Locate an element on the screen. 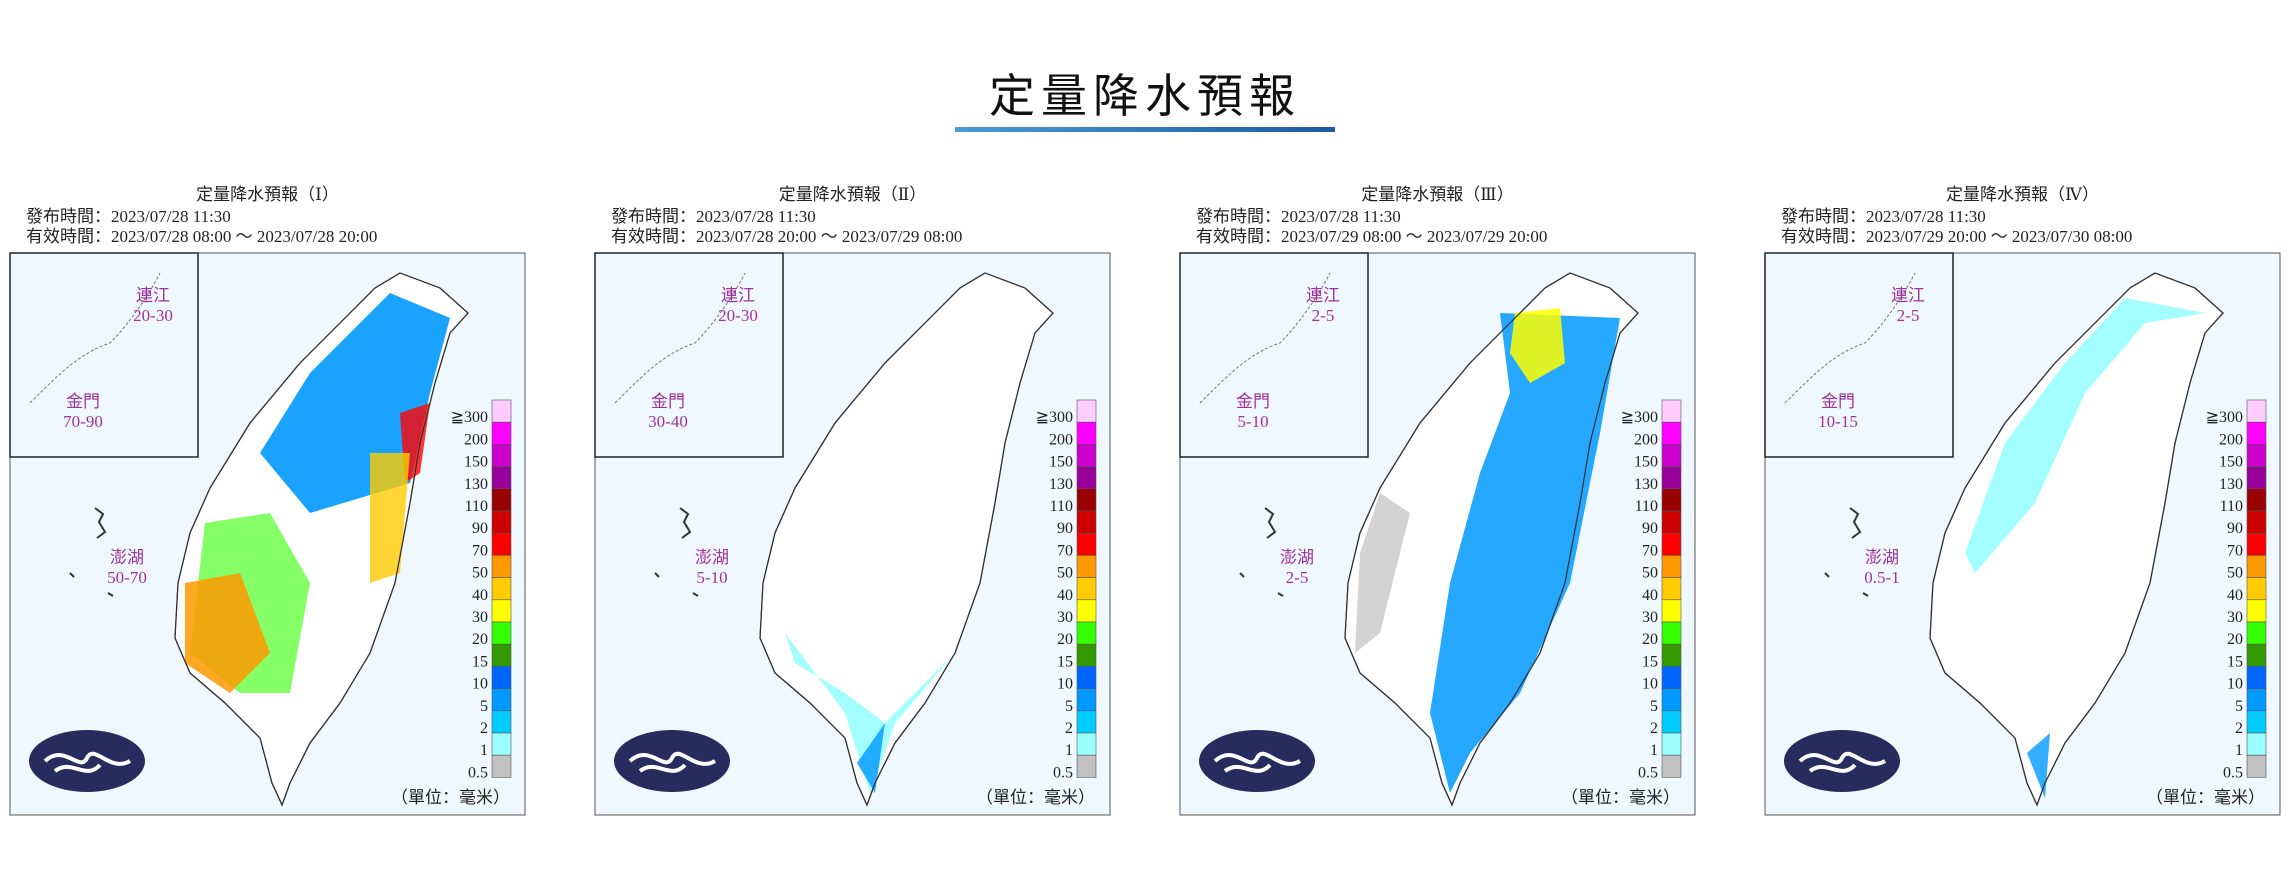 The width and height of the screenshot is (2290, 890). panel-title: 定量降水預報（Ⅱ） is located at coordinates (853, 194).